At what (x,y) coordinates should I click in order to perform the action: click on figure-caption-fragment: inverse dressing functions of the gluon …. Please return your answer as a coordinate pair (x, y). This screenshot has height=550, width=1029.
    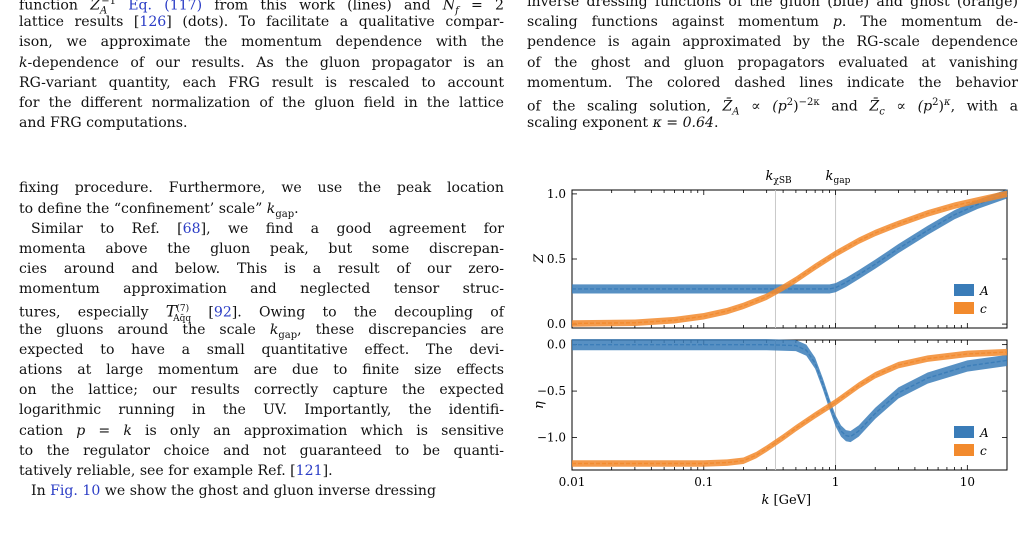
    Looking at the image, I should click on (772, 66).